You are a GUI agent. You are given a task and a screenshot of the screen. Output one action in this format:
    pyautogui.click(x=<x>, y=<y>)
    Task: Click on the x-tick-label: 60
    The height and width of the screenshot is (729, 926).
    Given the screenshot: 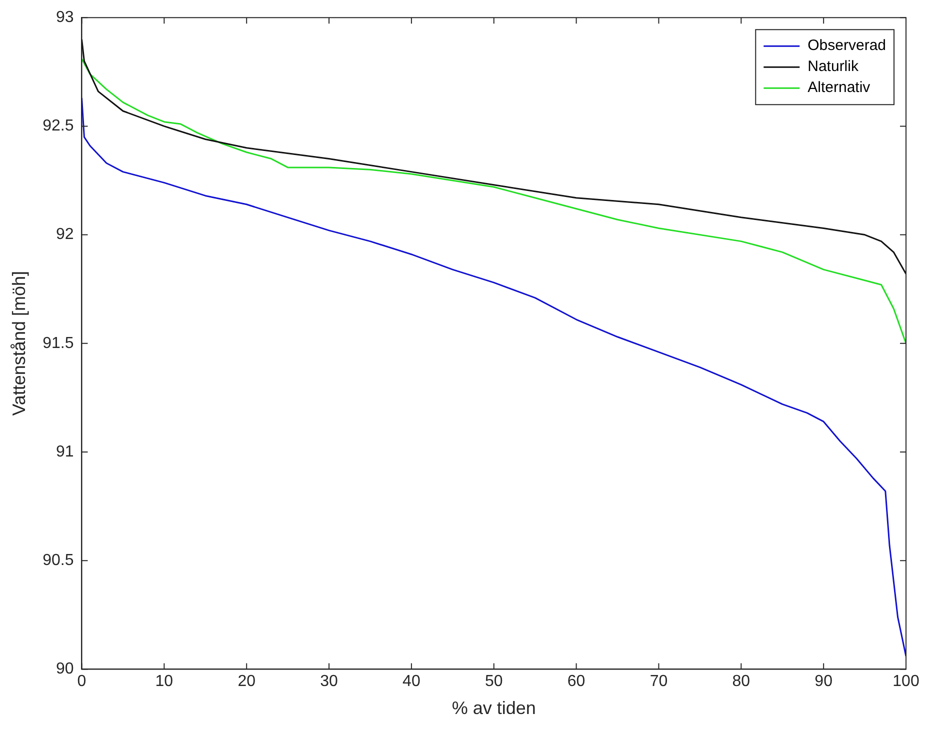 What is the action you would take?
    pyautogui.click(x=576, y=681)
    